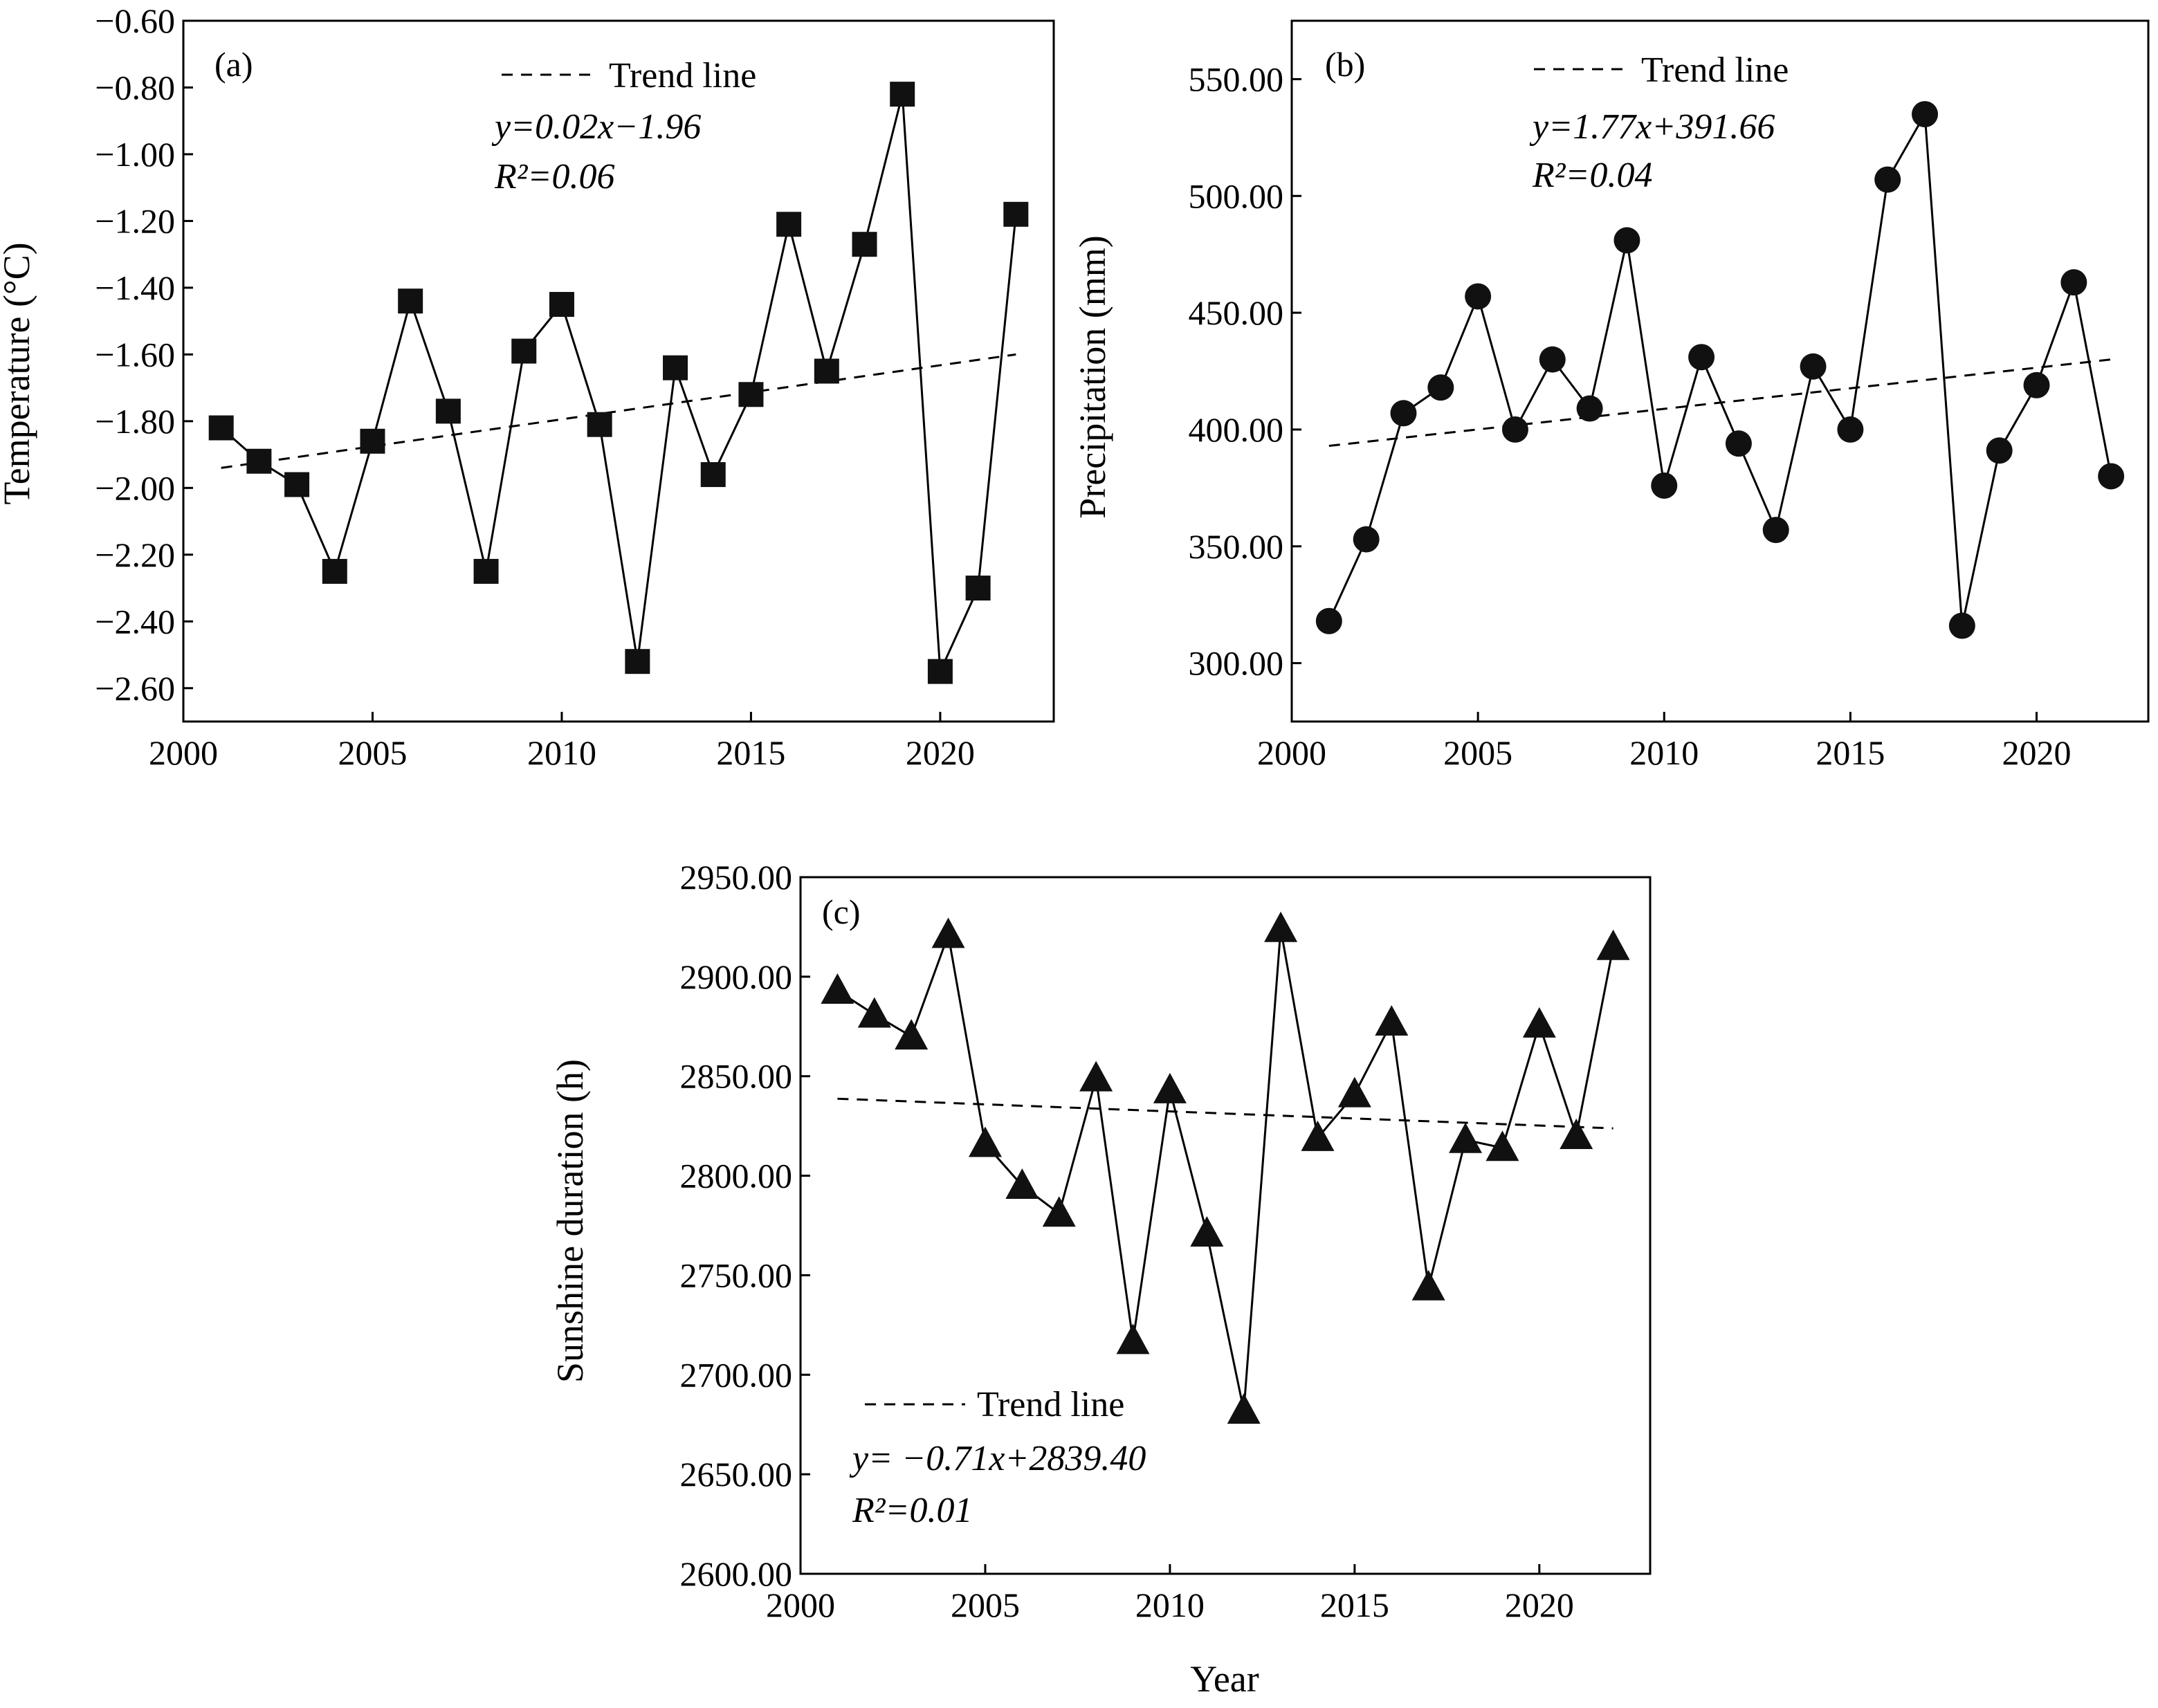 The height and width of the screenshot is (1708, 2158). Describe the element at coordinates (1092, 377) in the screenshot. I see `y-axis-label-b: Precipitation (mm)` at that location.